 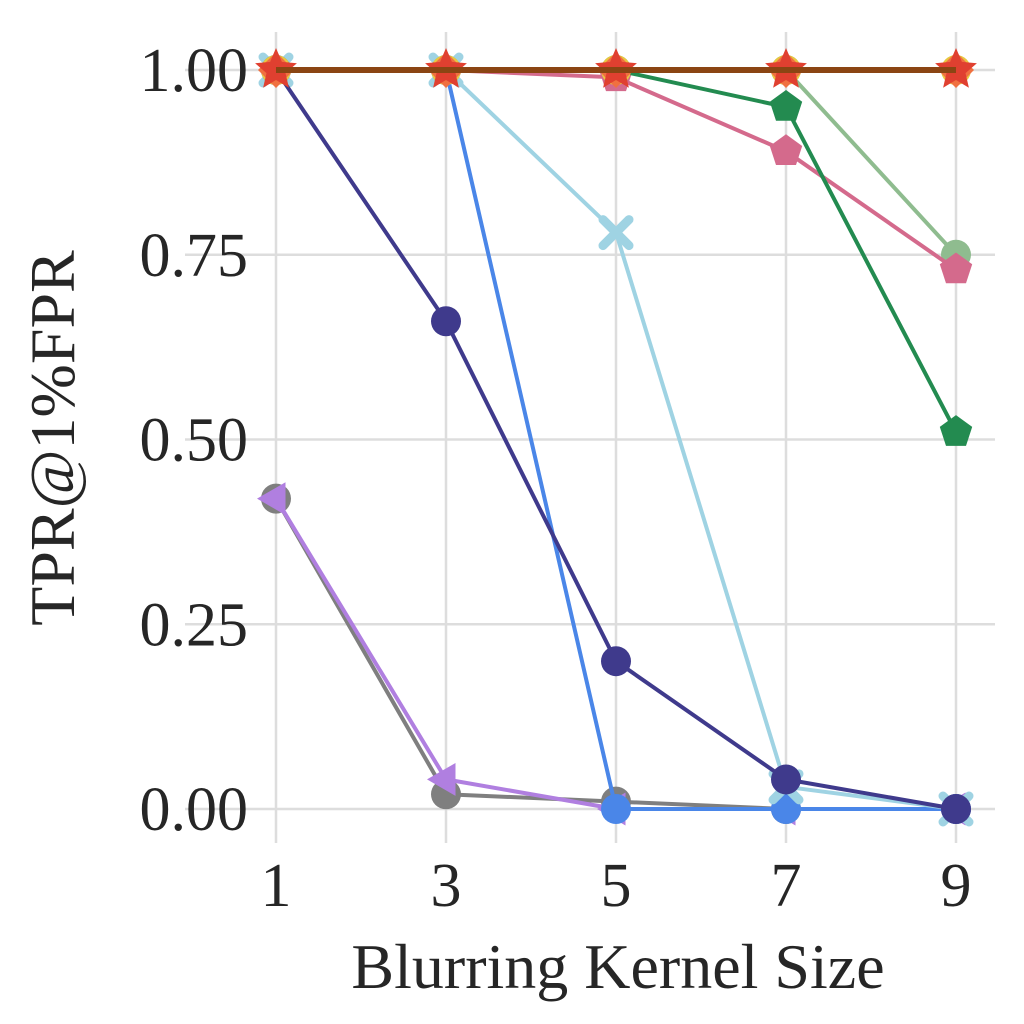 I want to click on x-tick-labels: 1 3 5 7 9, so click(x=616, y=886).